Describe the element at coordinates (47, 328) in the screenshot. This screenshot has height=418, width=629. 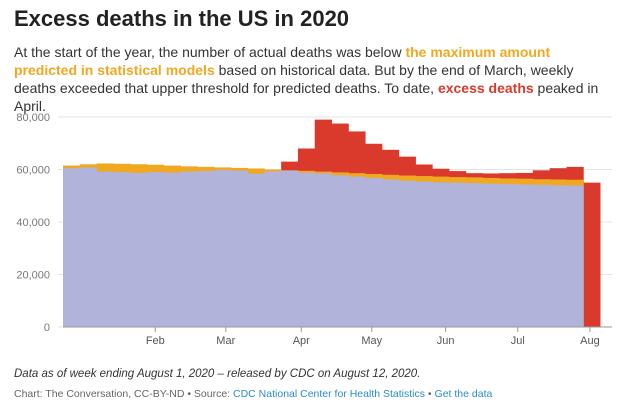
I see `y-tick-label: 0` at that location.